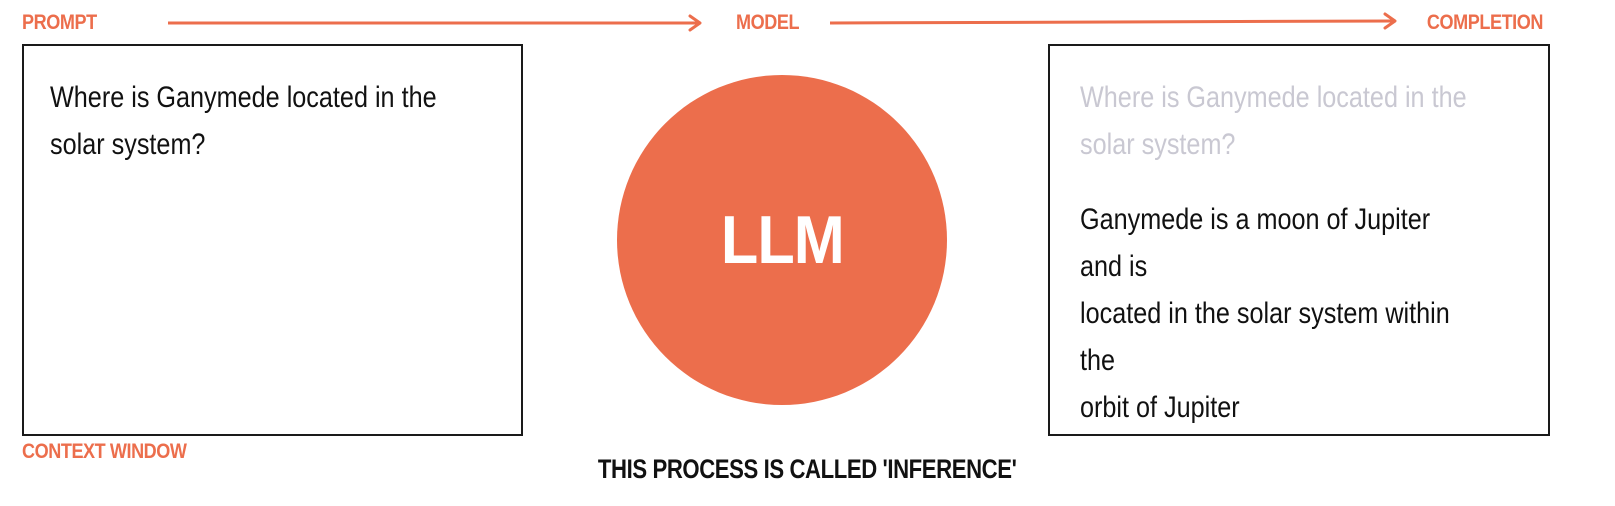 Image resolution: width=1615 pixels, height=506 pixels. What do you see at coordinates (59, 22) in the screenshot?
I see `prompt-label: PROMPT` at bounding box center [59, 22].